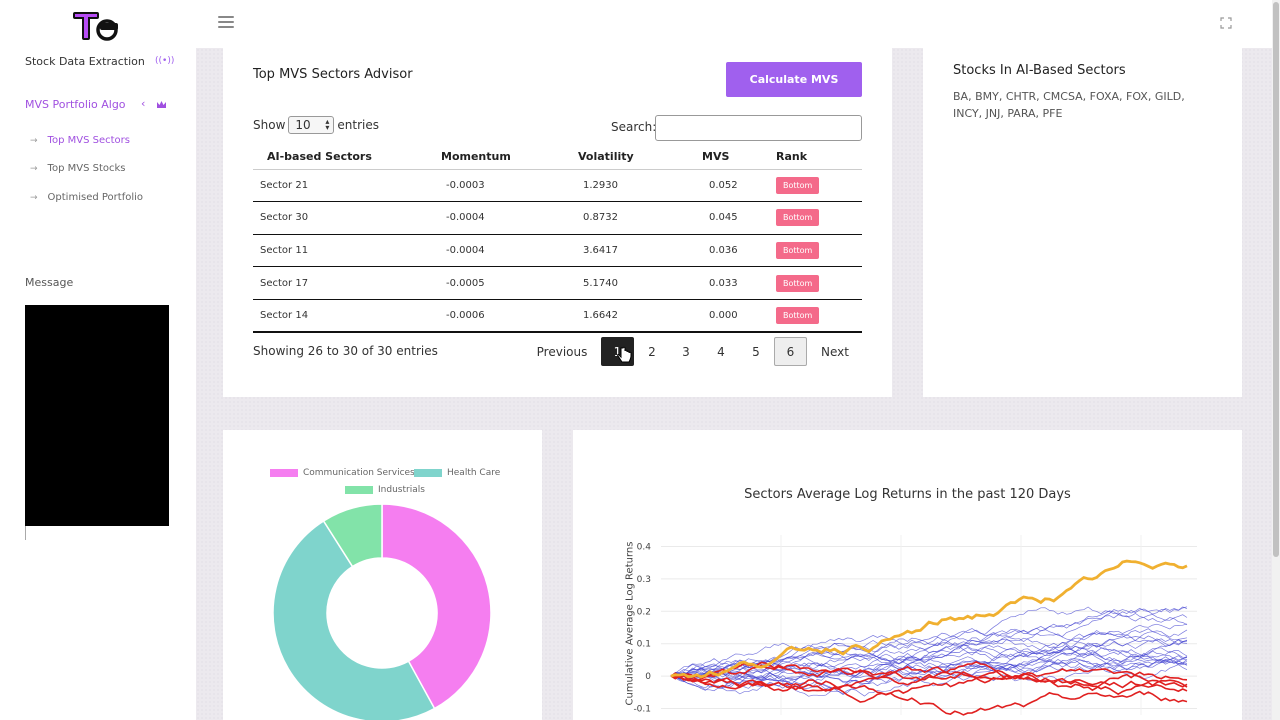  I want to click on pagination-next: Next, so click(835, 351).